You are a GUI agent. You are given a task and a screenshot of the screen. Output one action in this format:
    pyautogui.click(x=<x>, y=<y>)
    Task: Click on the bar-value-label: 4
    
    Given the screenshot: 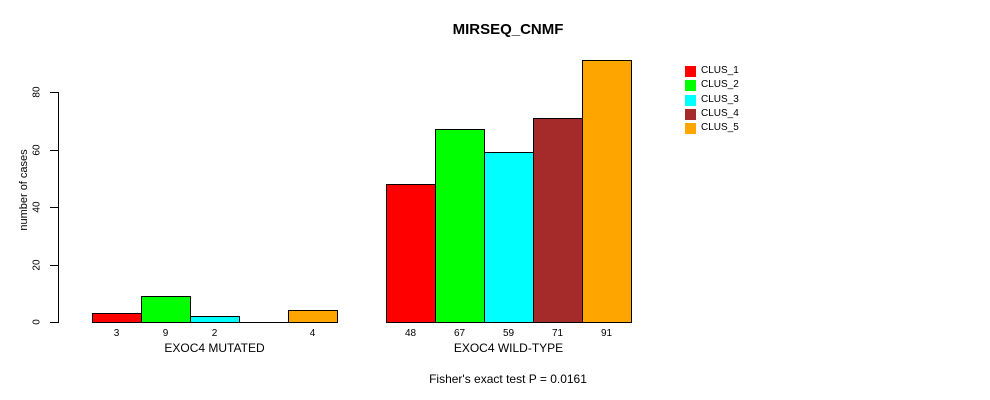 What is the action you would take?
    pyautogui.click(x=312, y=333)
    